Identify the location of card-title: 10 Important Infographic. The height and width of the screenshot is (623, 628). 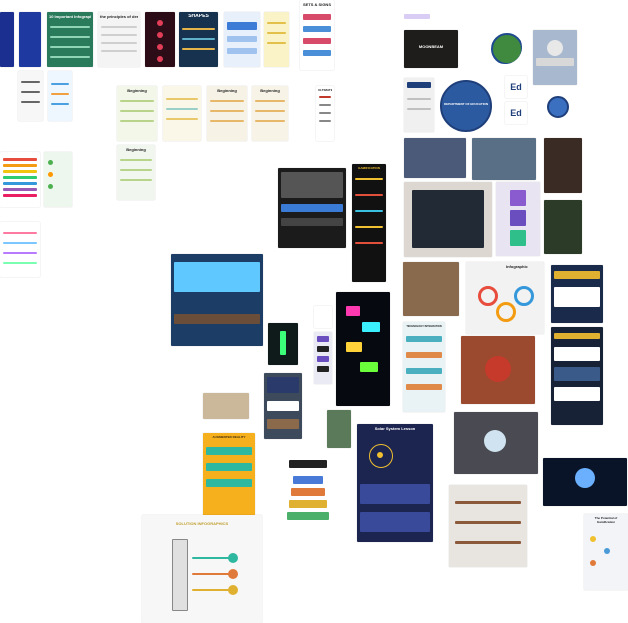
(70, 16).